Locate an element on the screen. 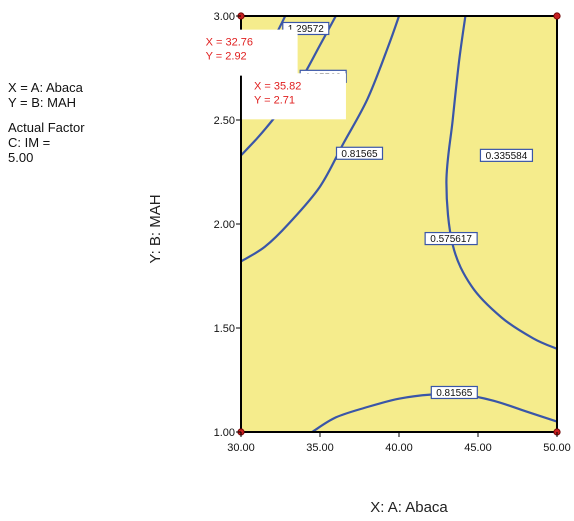  x-tick-label: 50.00 is located at coordinates (557, 448).